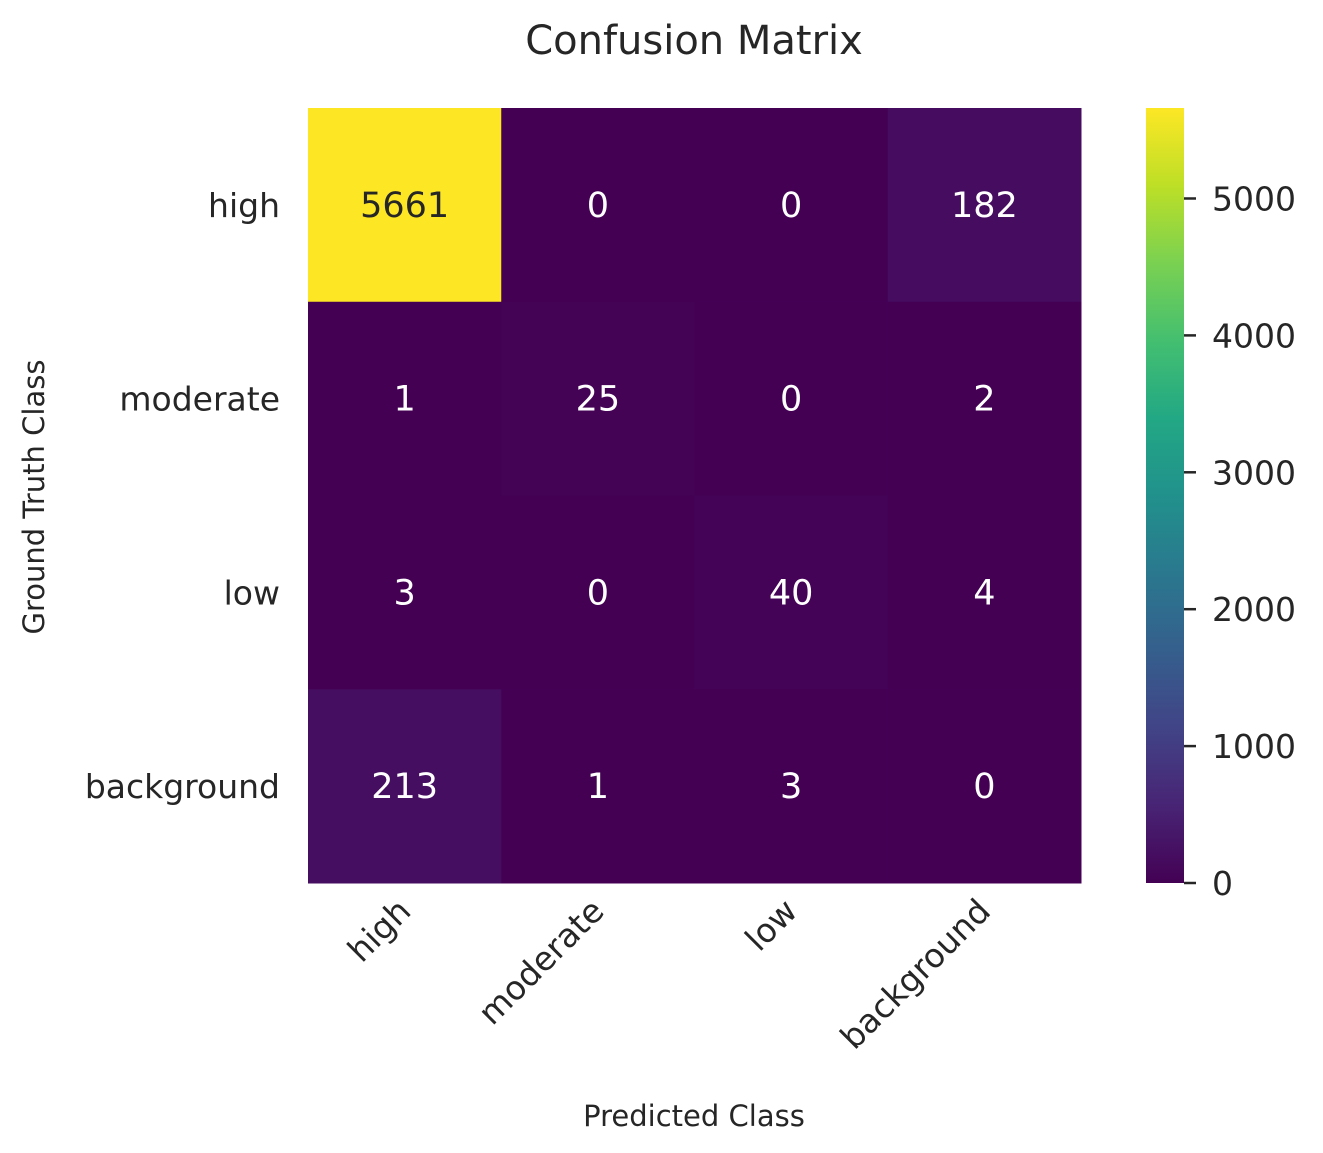 The image size is (1323, 1153). I want to click on x-tick-label: low, so click(770, 924).